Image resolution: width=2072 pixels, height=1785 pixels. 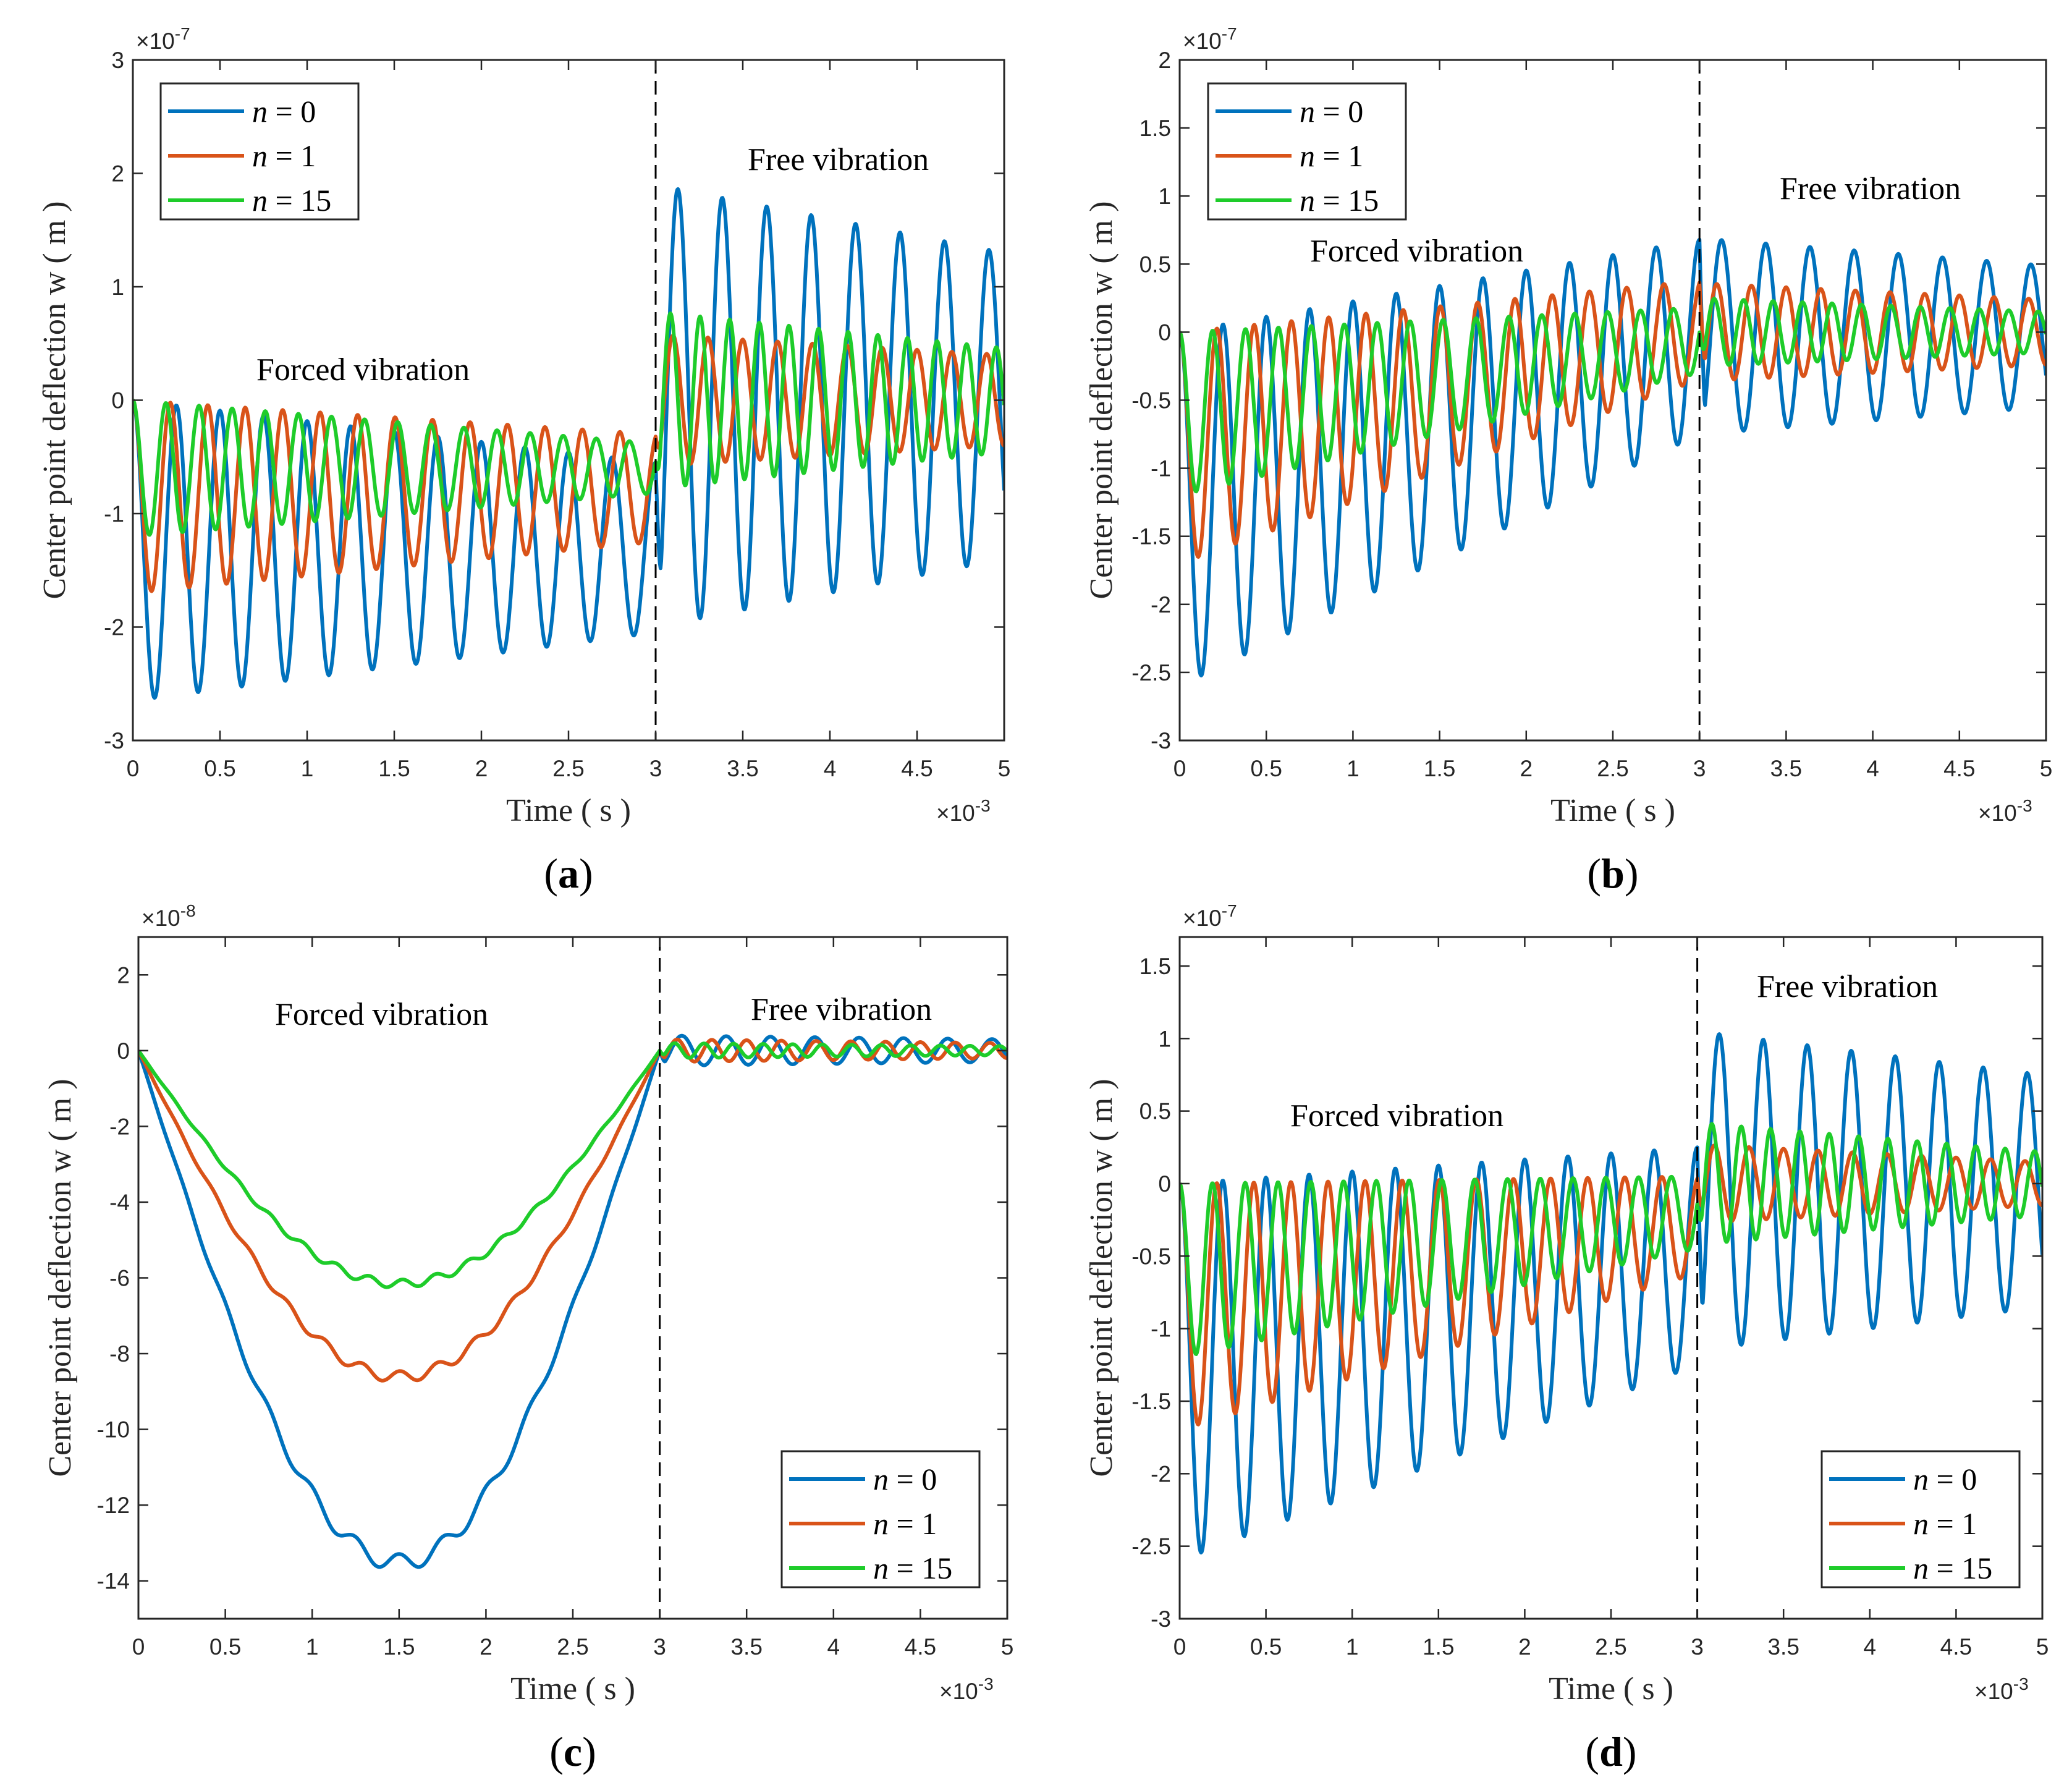 I want to click on x-axis-label: Time ( s ), so click(x=572, y=1689).